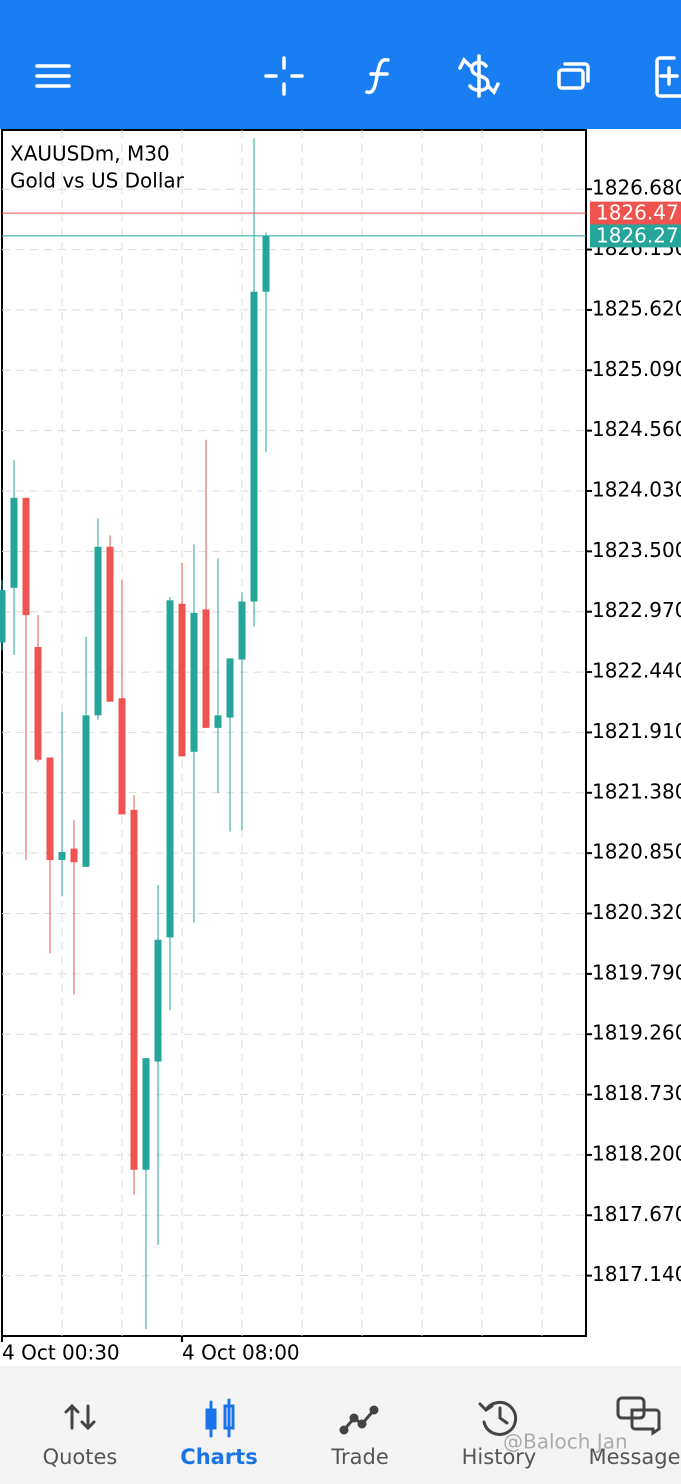  Describe the element at coordinates (498, 1418) in the screenshot. I see `history-icon` at that location.